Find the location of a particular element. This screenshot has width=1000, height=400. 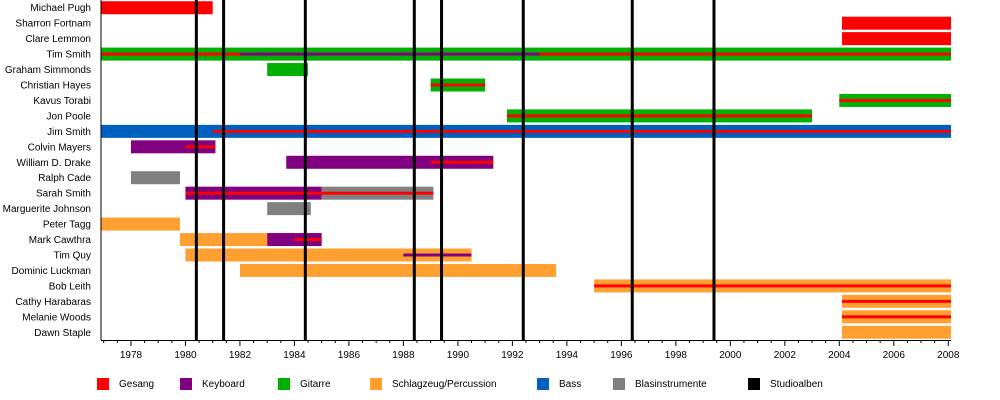

member-label: Dawn Staple is located at coordinates (62, 333).